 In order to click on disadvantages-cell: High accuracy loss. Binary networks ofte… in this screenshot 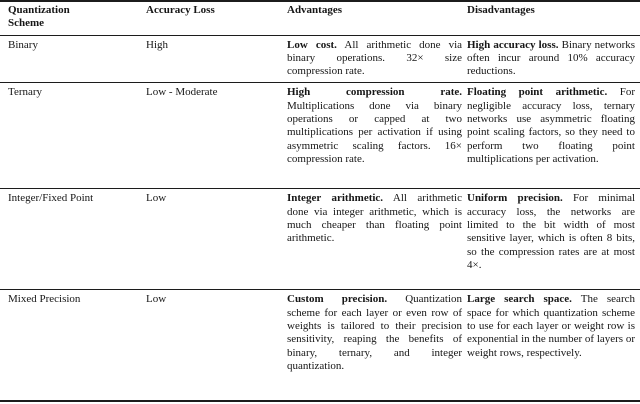, I will do `click(553, 59)`.